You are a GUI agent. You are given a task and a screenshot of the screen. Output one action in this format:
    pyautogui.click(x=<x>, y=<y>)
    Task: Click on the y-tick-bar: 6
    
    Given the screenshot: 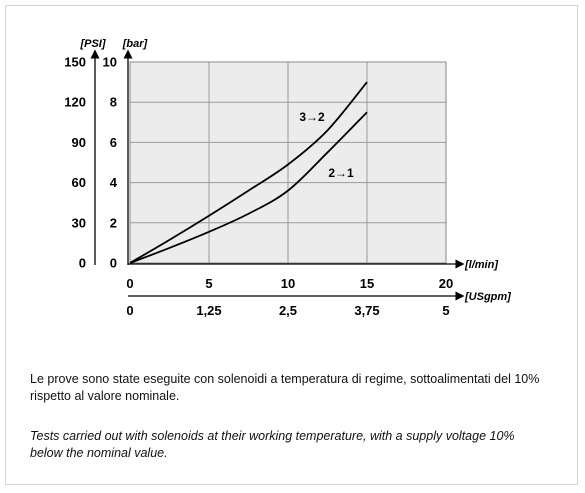 What is the action you would take?
    pyautogui.click(x=113, y=142)
    